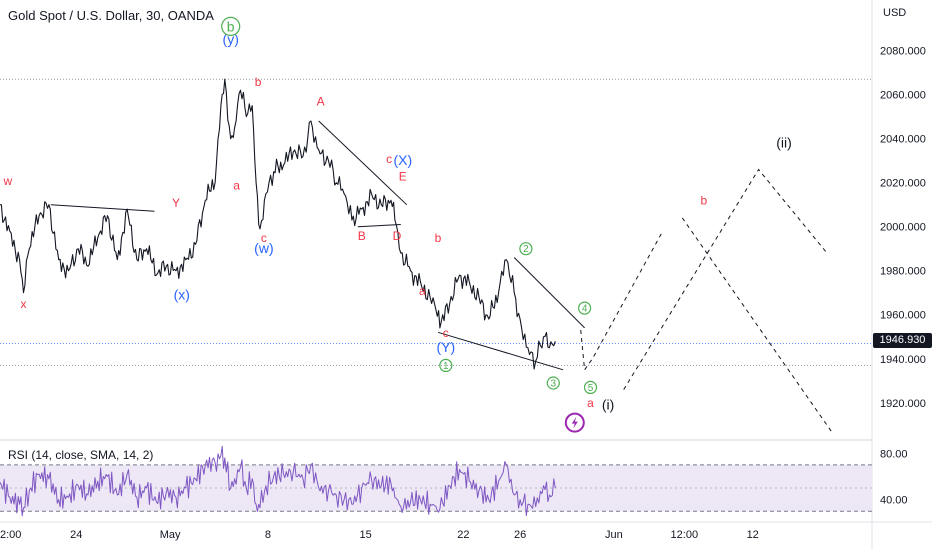 The width and height of the screenshot is (932, 550). I want to click on rsi-line, so click(278, 481).